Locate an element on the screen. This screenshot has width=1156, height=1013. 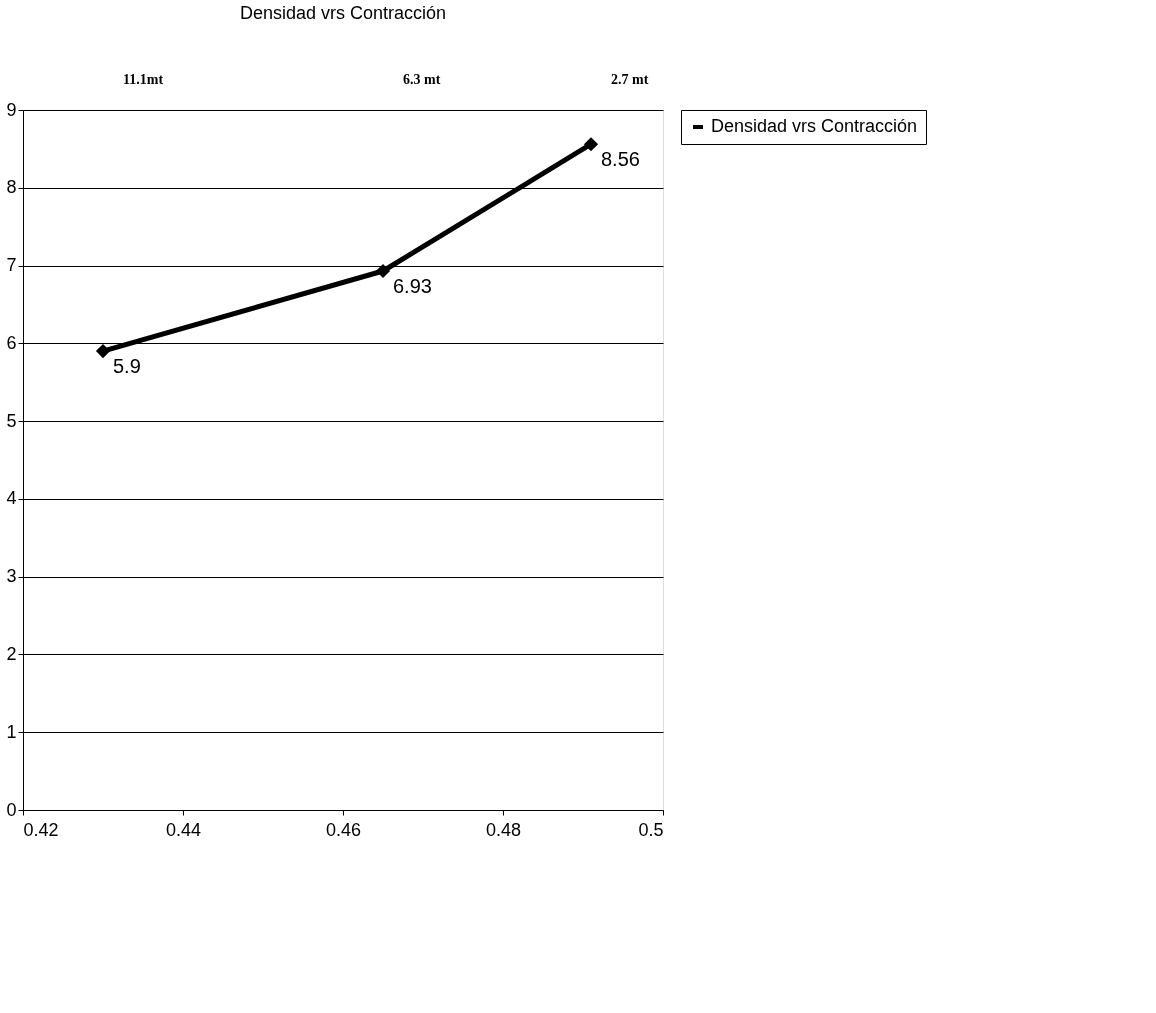
text: 2.7 mt is located at coordinates (630, 79).